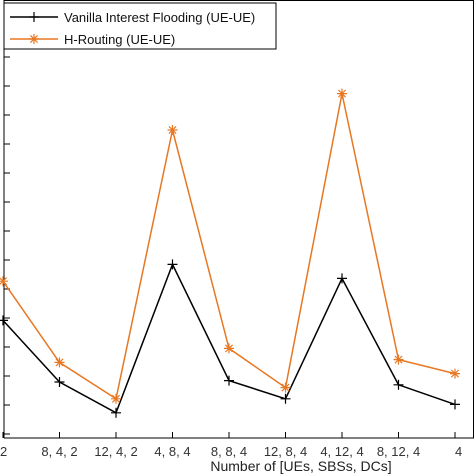 Image resolution: width=474 pixels, height=474 pixels. I want to click on legend-label: H-Routing (UE-UE), so click(119, 39).